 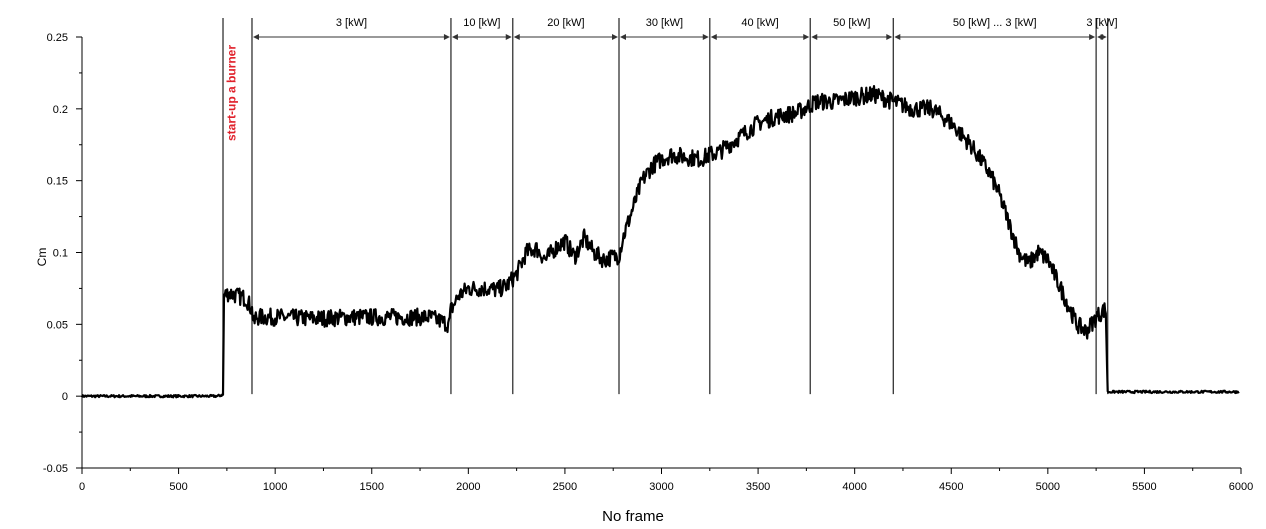 What do you see at coordinates (60, 110) in the screenshot?
I see `y-tick-label: 0.2` at bounding box center [60, 110].